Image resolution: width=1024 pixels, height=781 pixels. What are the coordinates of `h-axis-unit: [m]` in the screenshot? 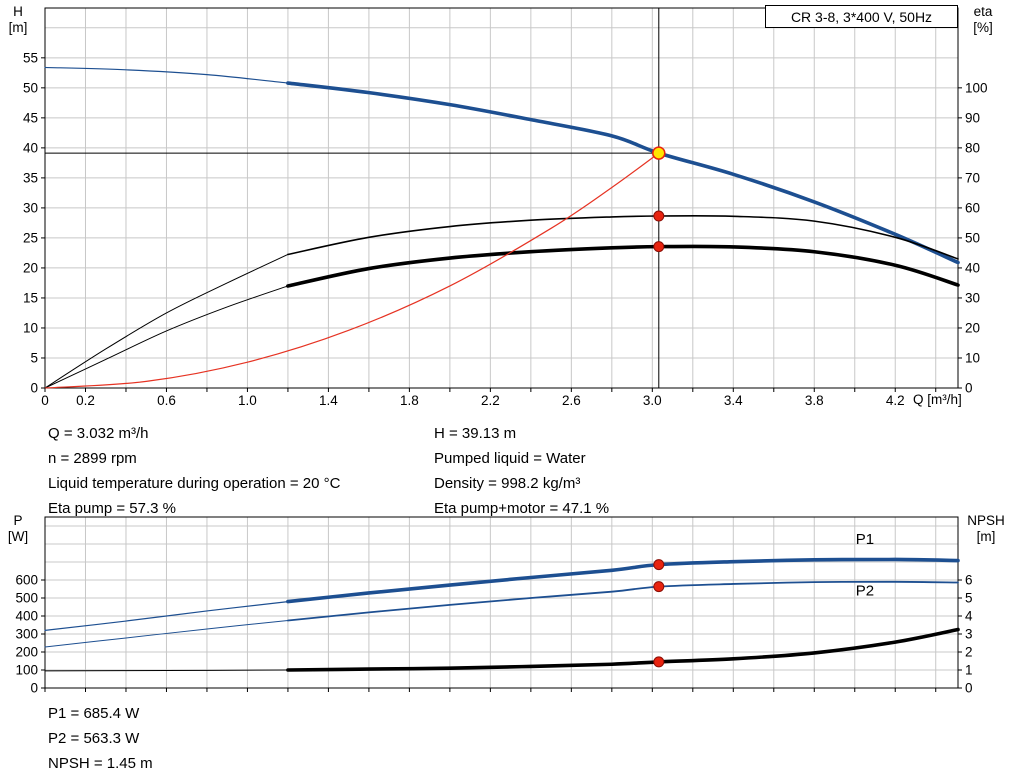 It's located at (18, 27).